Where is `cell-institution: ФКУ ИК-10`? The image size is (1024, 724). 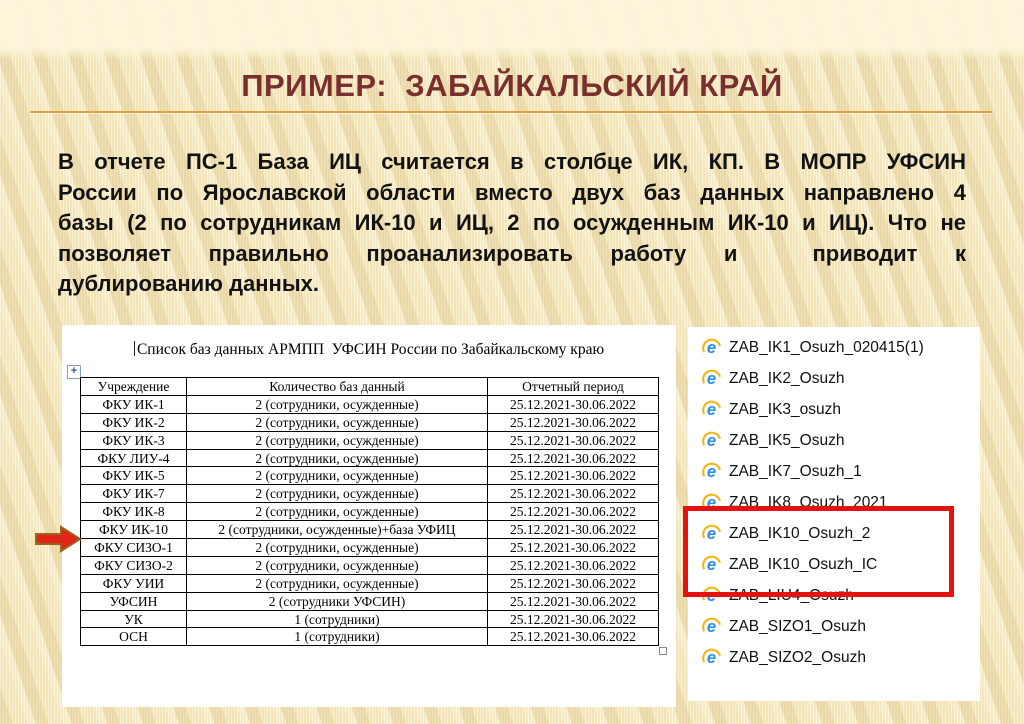 cell-institution: ФКУ ИК-10 is located at coordinates (133, 530).